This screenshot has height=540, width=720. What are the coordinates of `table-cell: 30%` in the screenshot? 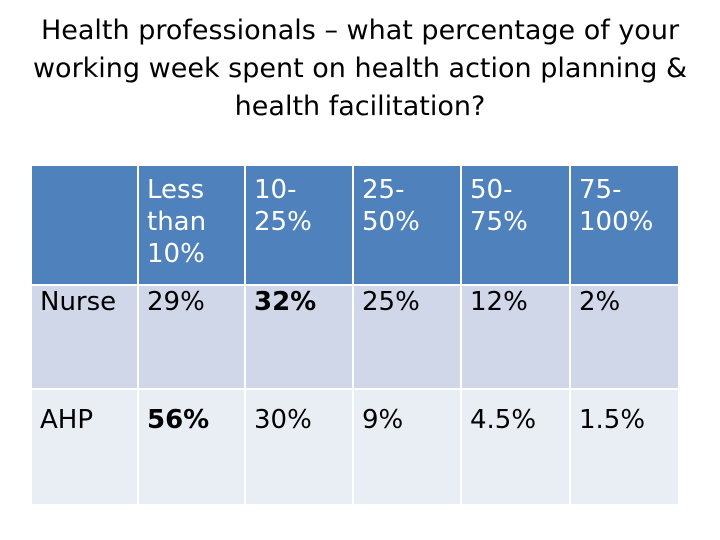 It's located at (299, 447).